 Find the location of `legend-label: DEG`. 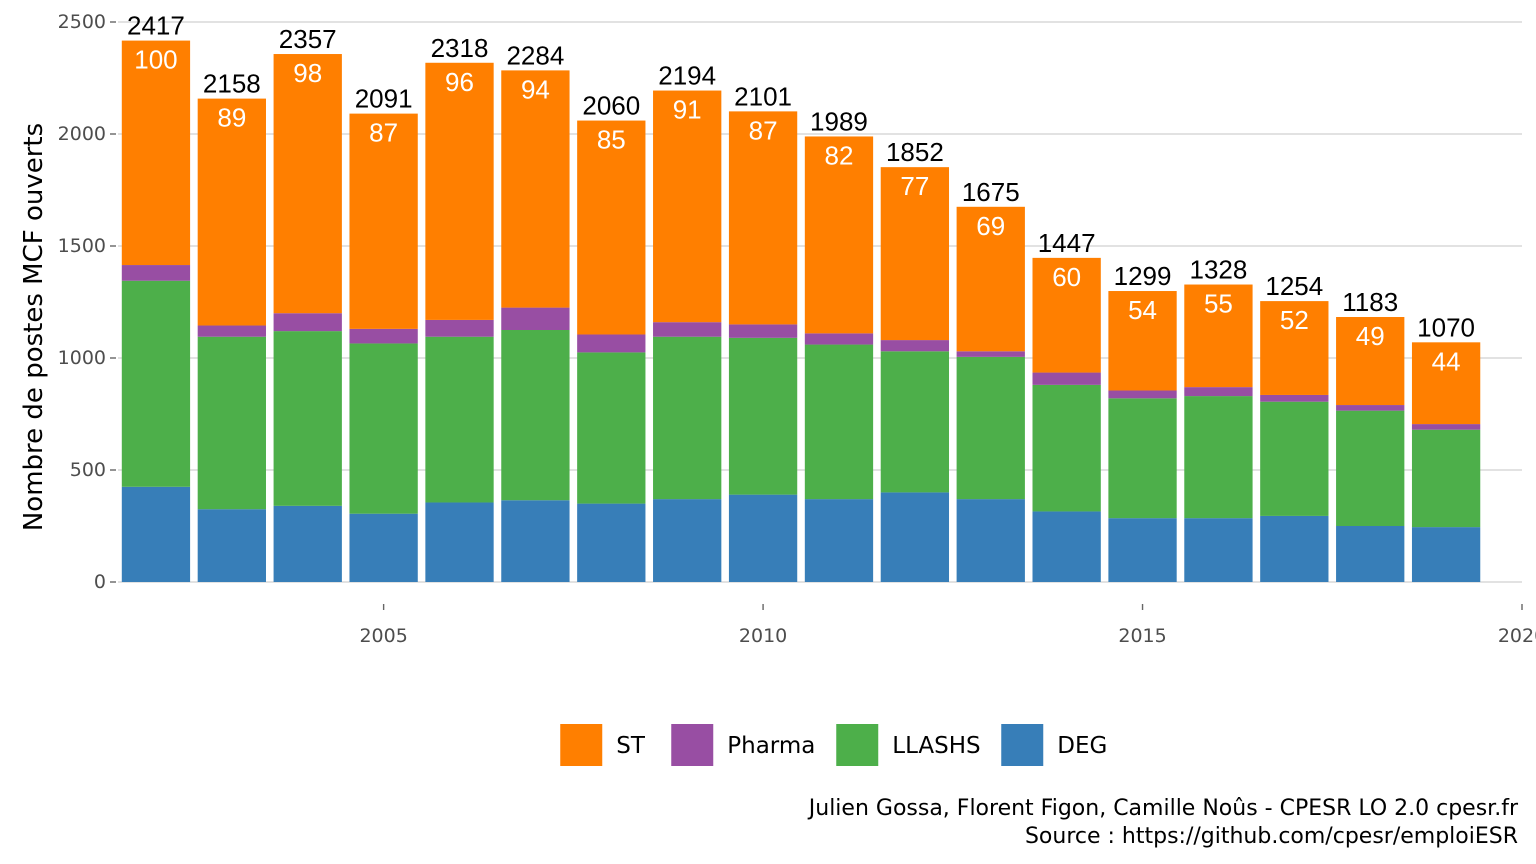

legend-label: DEG is located at coordinates (1082, 746).